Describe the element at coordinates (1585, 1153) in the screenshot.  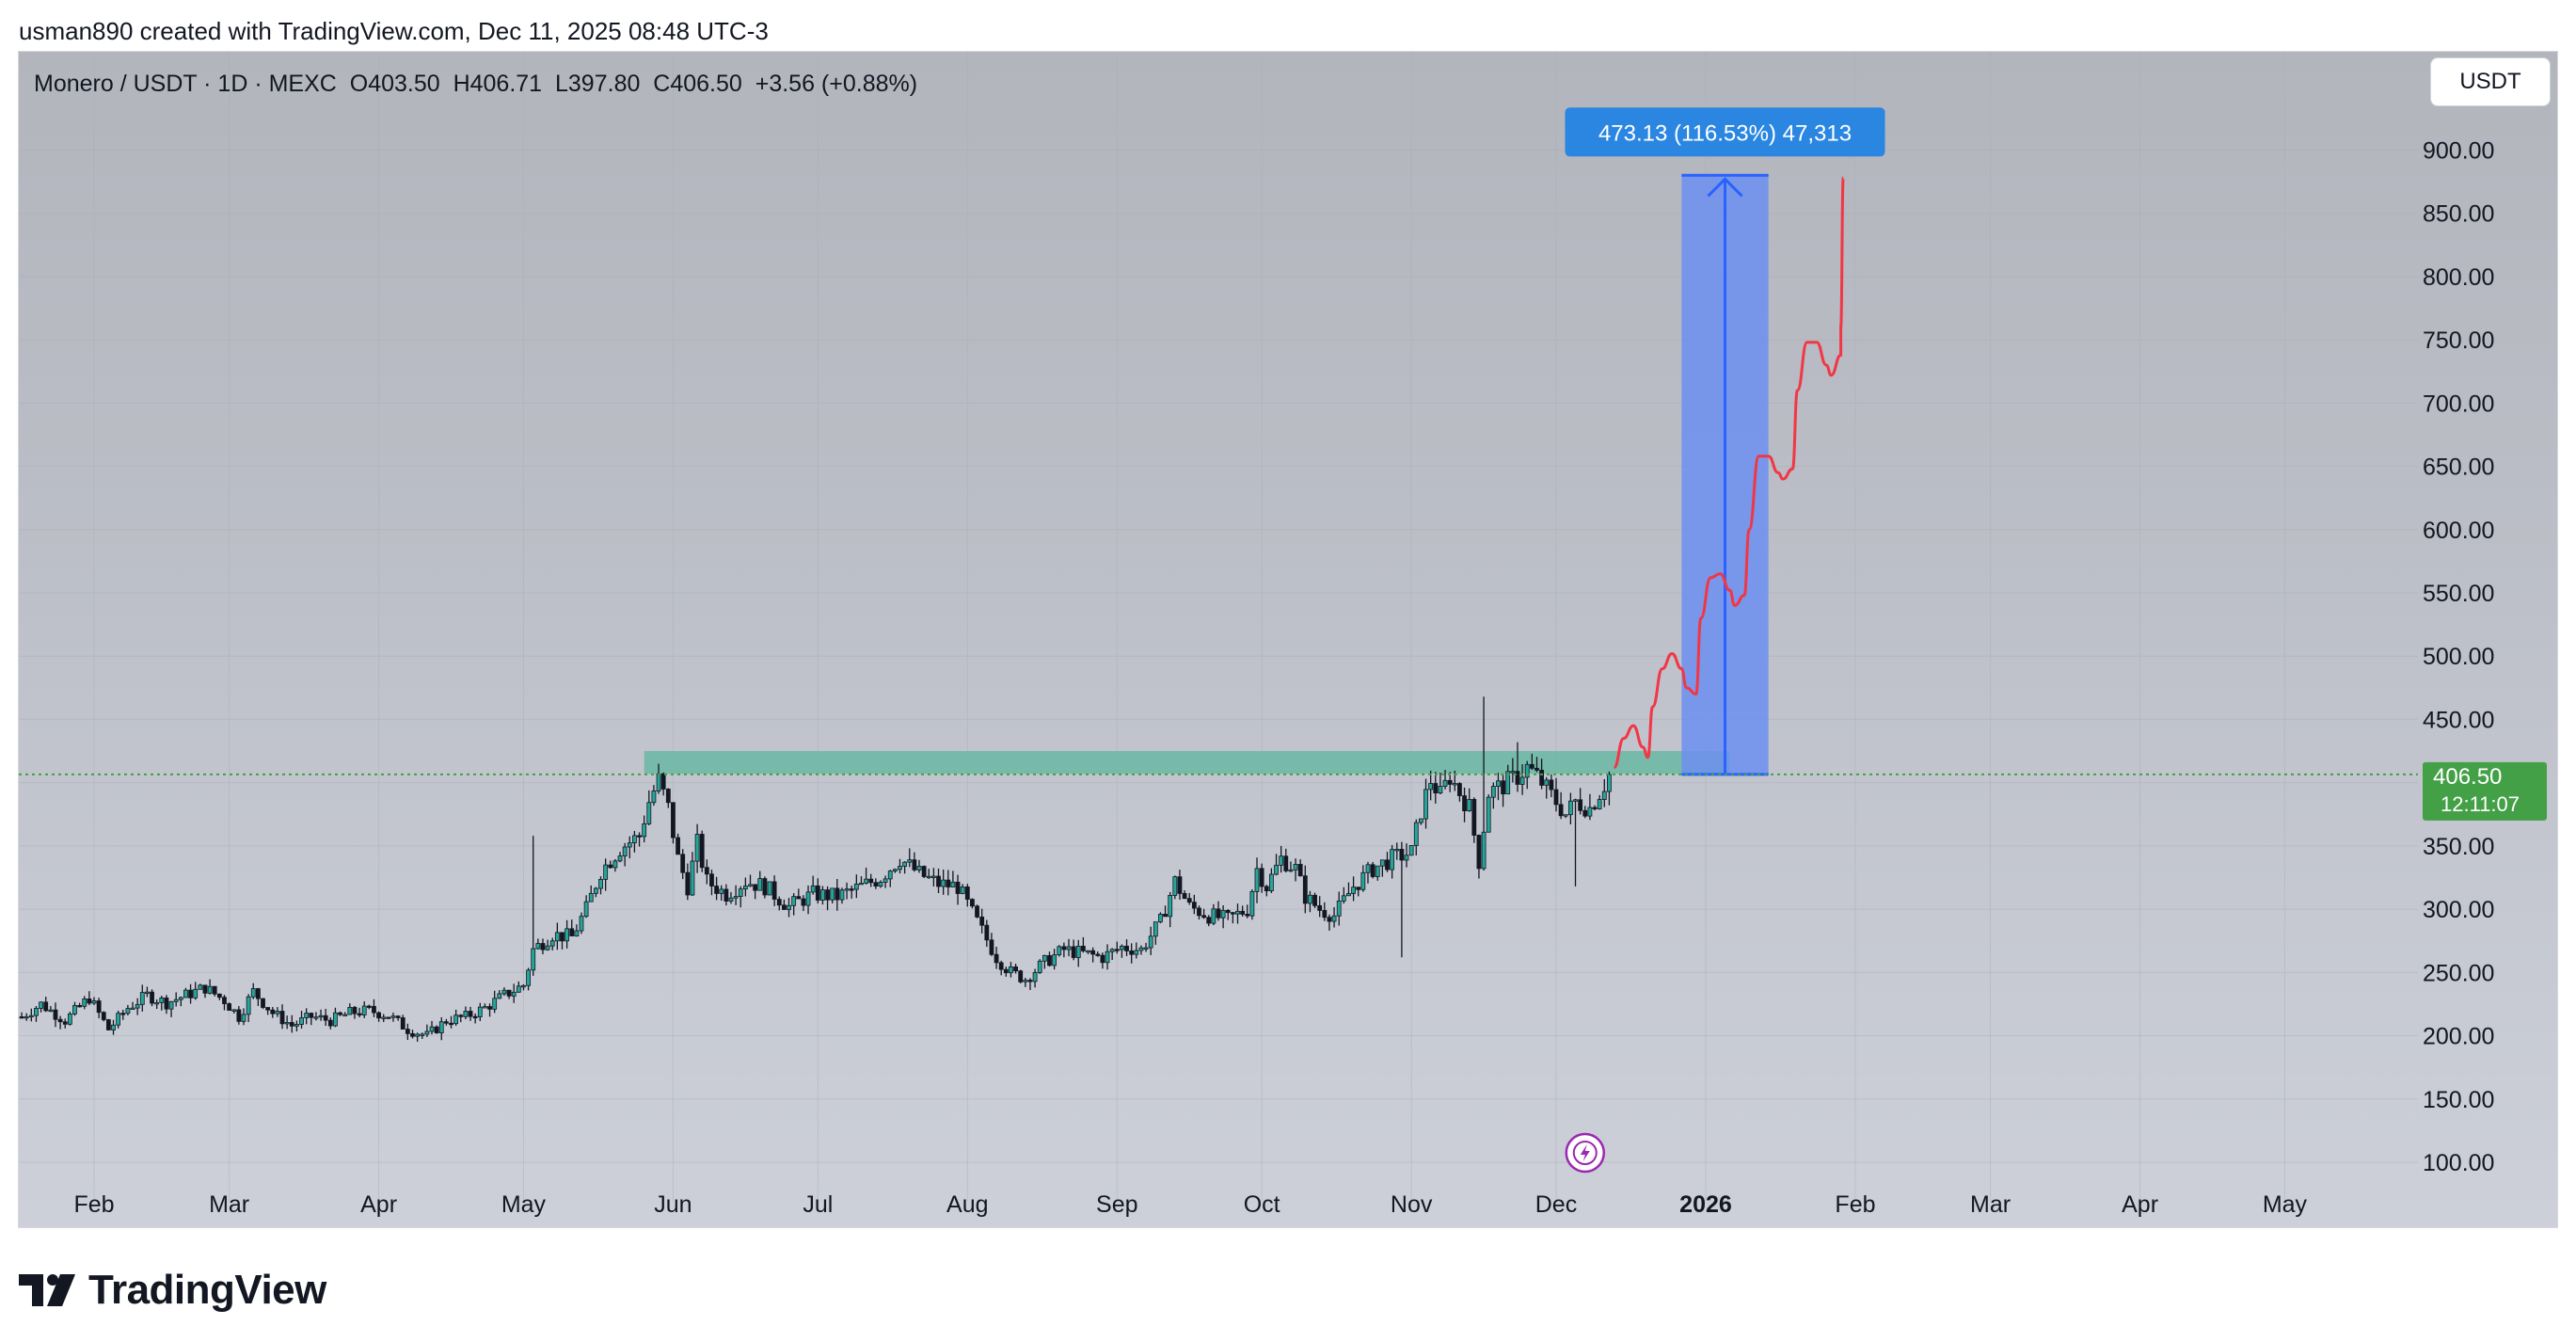
I see `alert-icon` at that location.